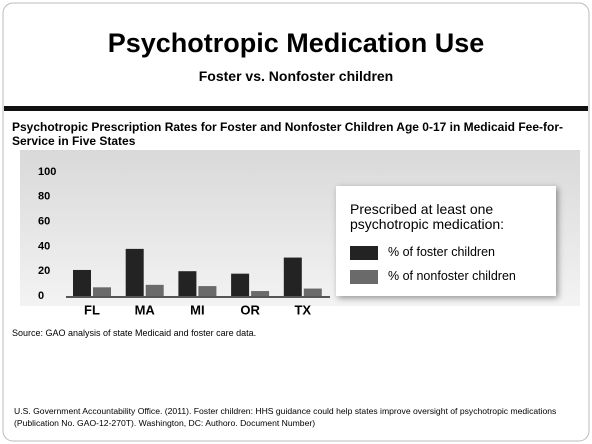 Image resolution: width=592 pixels, height=444 pixels. What do you see at coordinates (44, 197) in the screenshot?
I see `y-tick-label: 80` at bounding box center [44, 197].